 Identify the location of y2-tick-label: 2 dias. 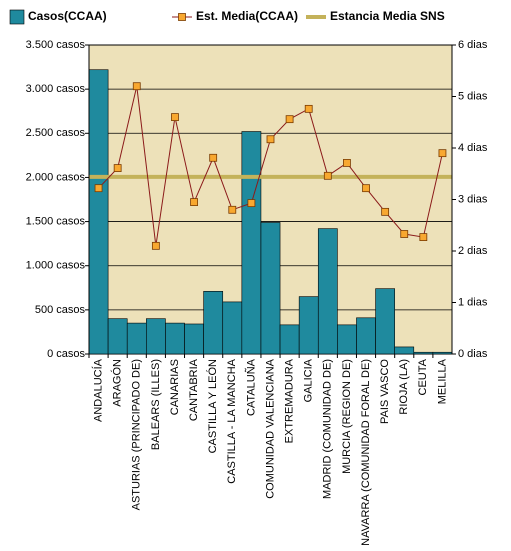
(473, 251).